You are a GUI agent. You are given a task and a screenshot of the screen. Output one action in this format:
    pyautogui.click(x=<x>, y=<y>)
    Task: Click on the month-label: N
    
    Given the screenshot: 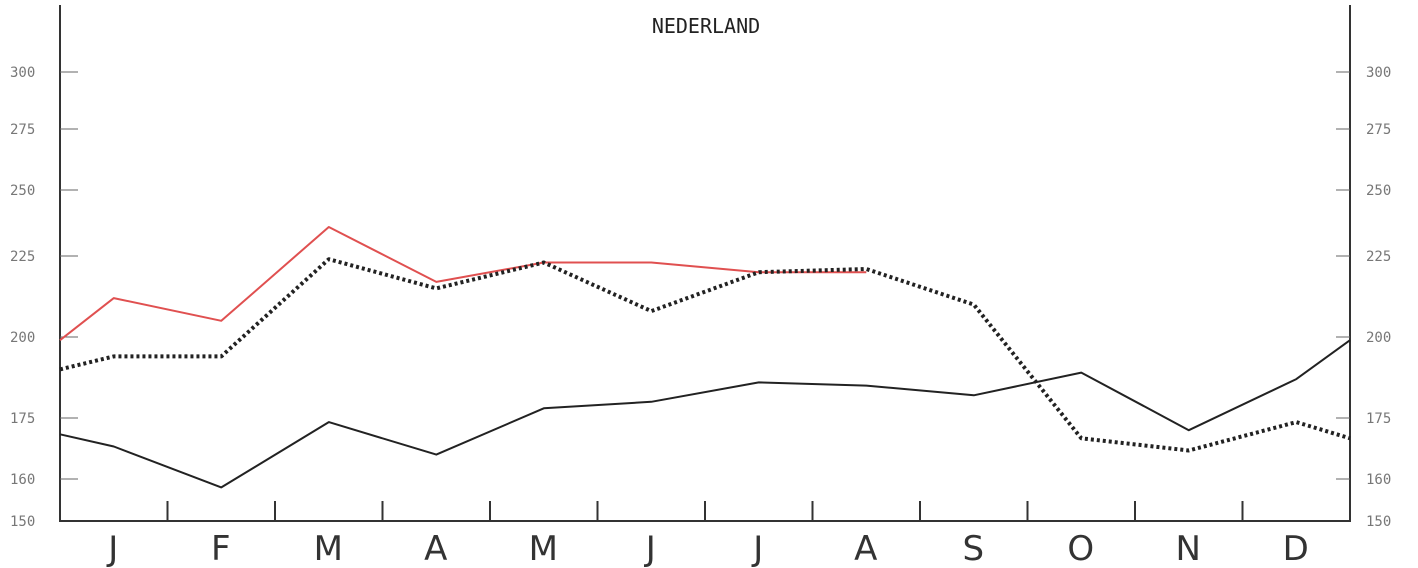 What is the action you would take?
    pyautogui.click(x=1189, y=548)
    